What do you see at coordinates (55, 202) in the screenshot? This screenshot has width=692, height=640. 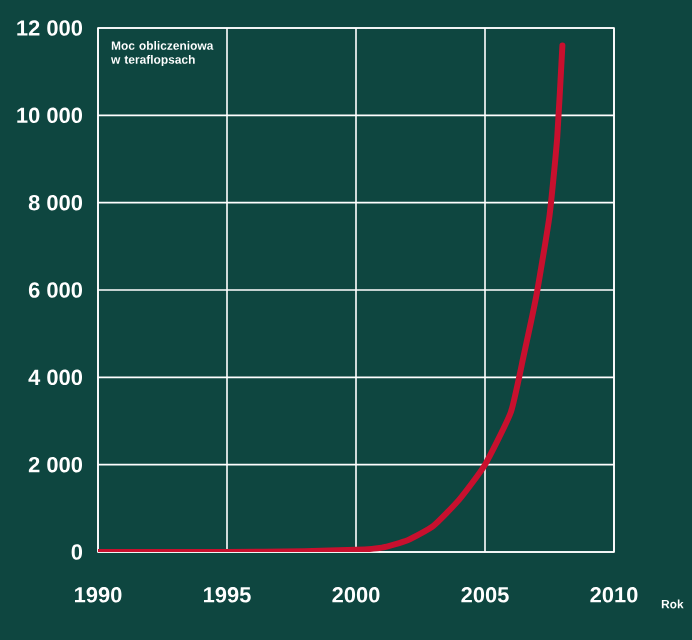 I see `y-tick-label: 8 000` at bounding box center [55, 202].